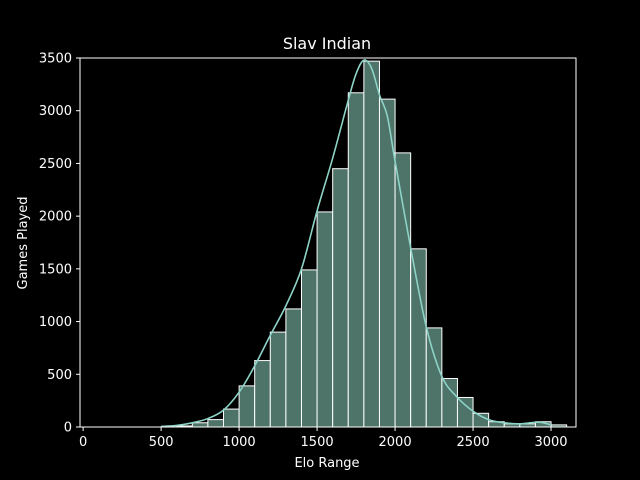 This screenshot has height=480, width=640. I want to click on y-tick-label-6: 3000, so click(55, 111).